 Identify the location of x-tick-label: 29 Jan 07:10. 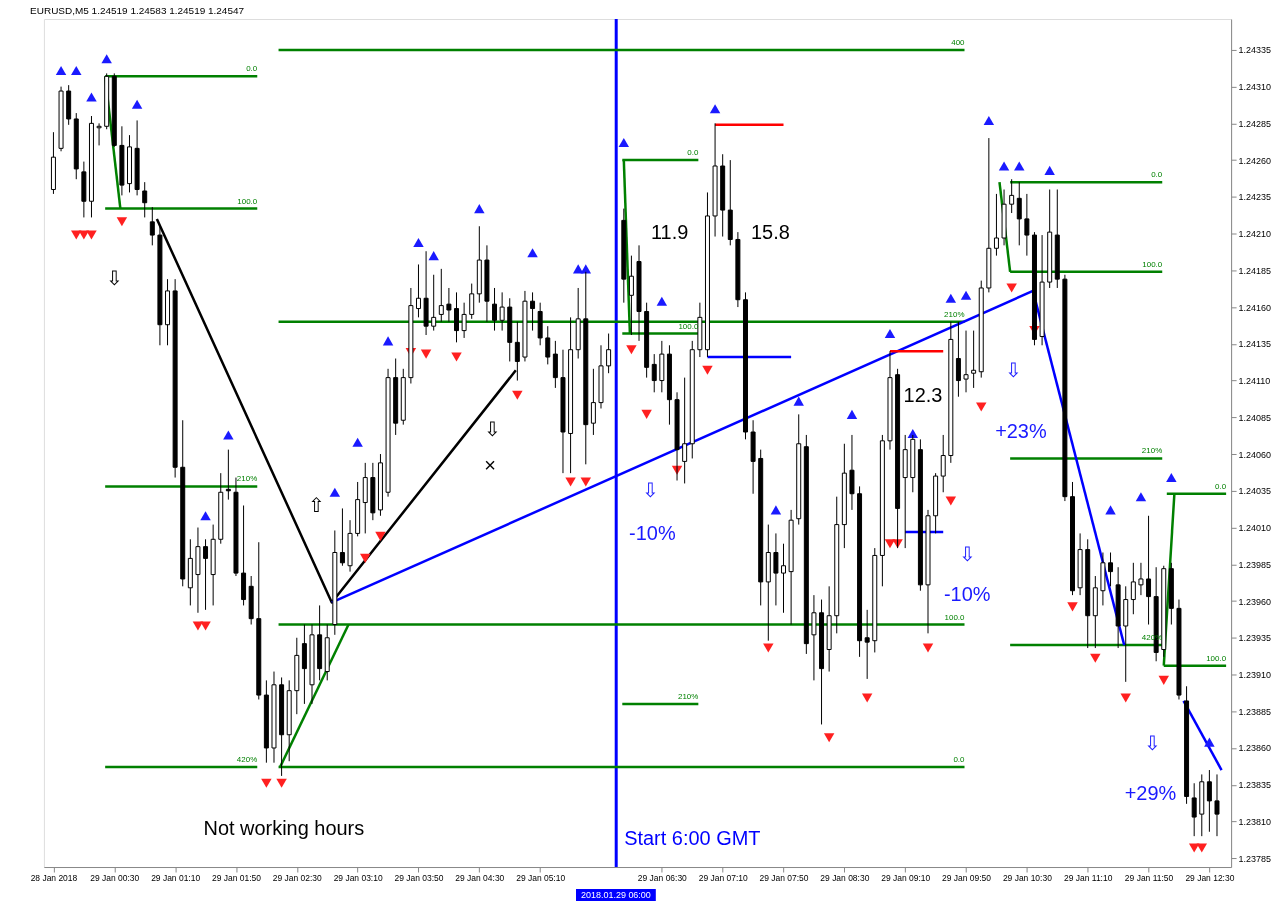
(723, 878).